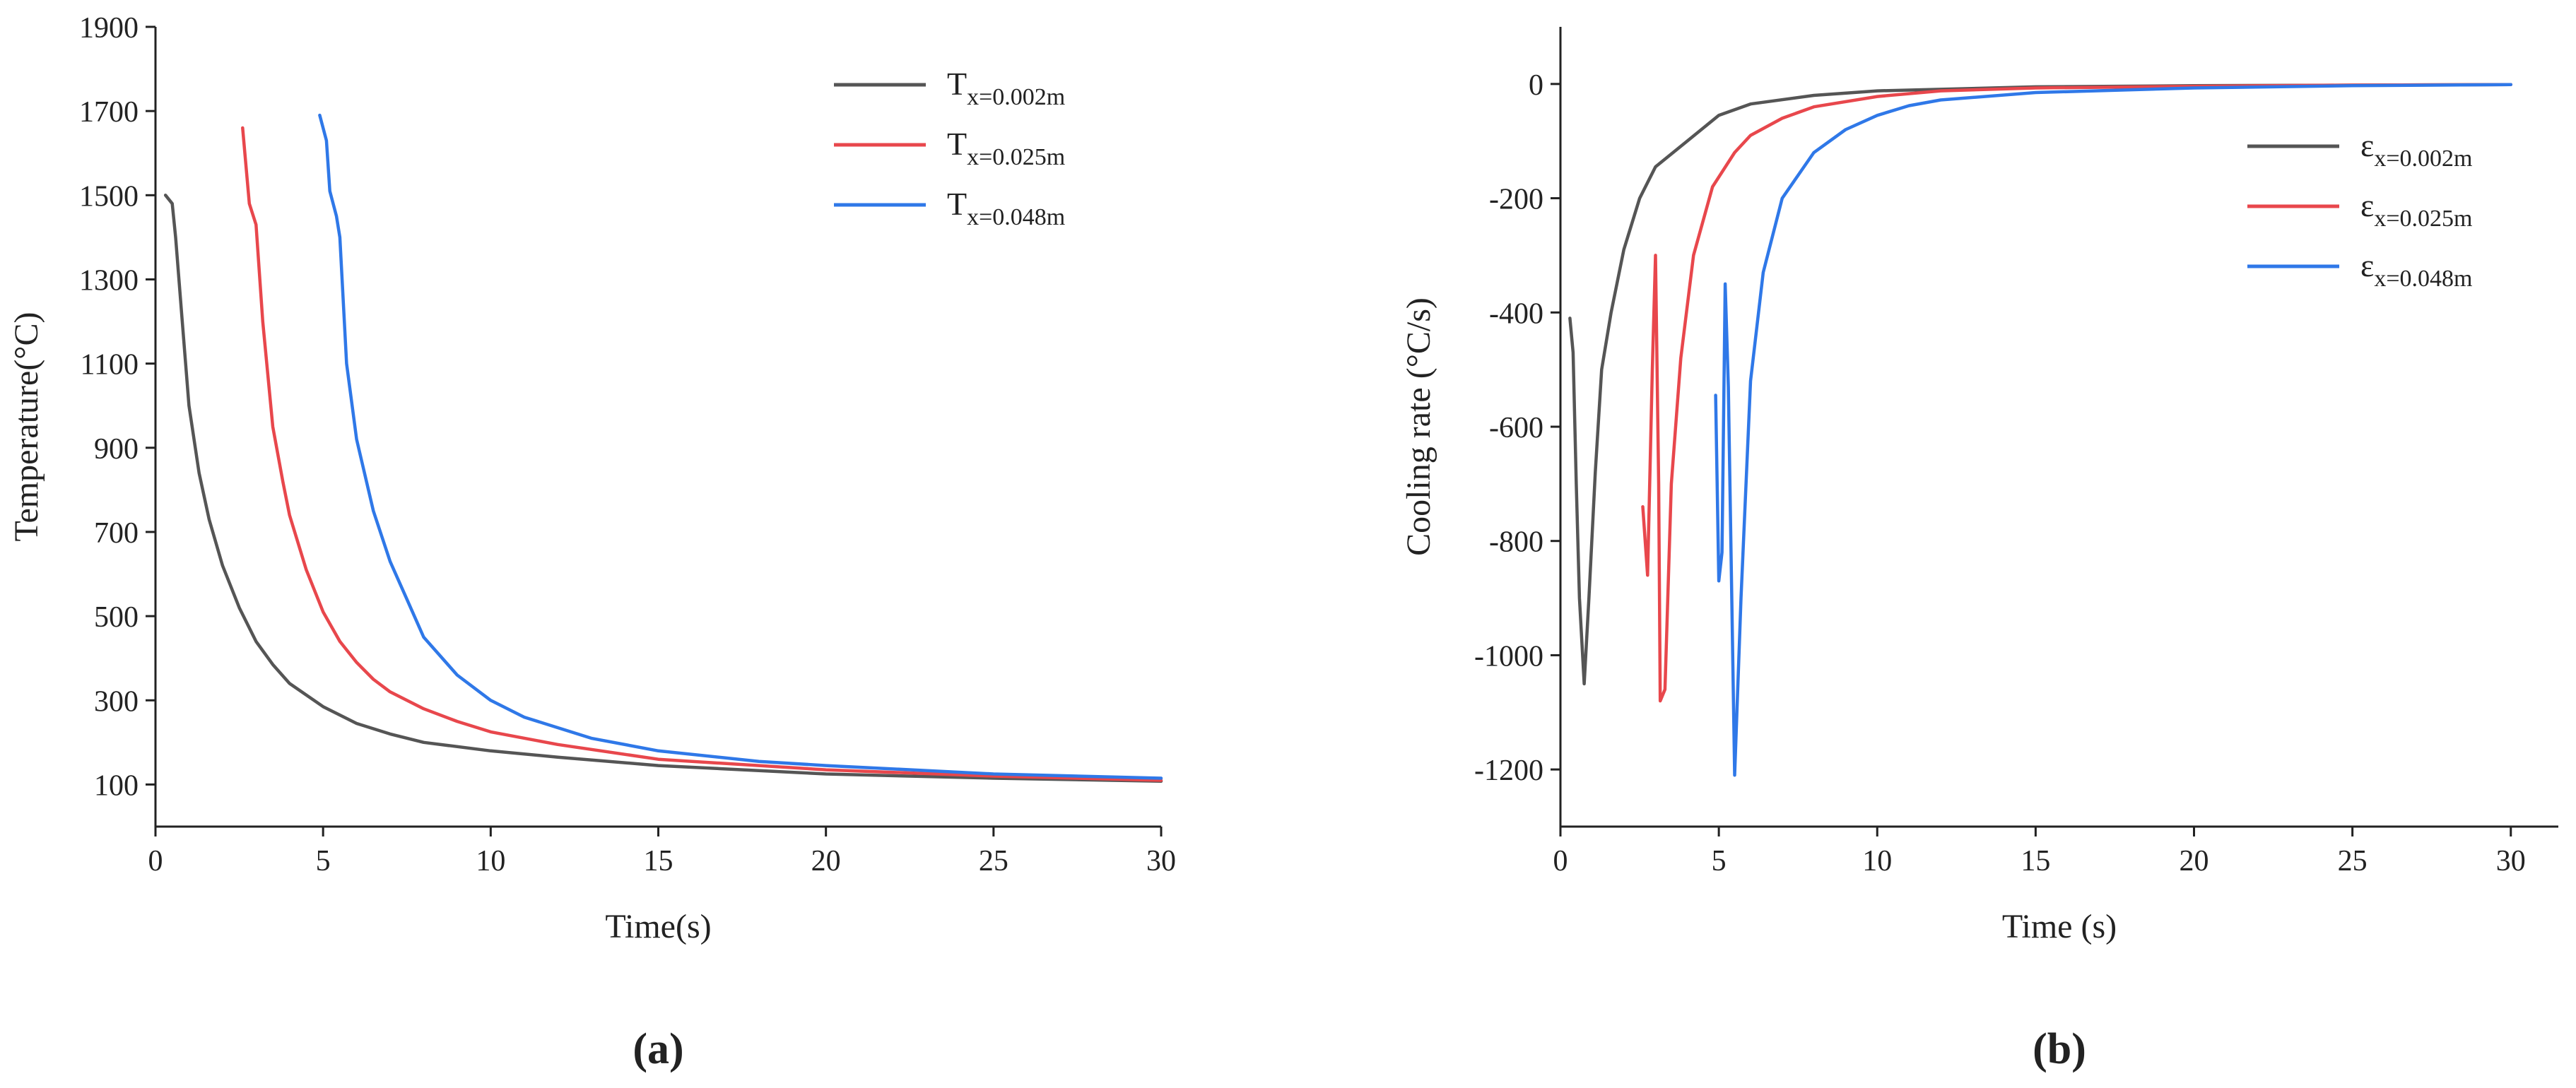 This screenshot has width=2576, height=1088. I want to click on y-tick-label: 900, so click(116, 449).